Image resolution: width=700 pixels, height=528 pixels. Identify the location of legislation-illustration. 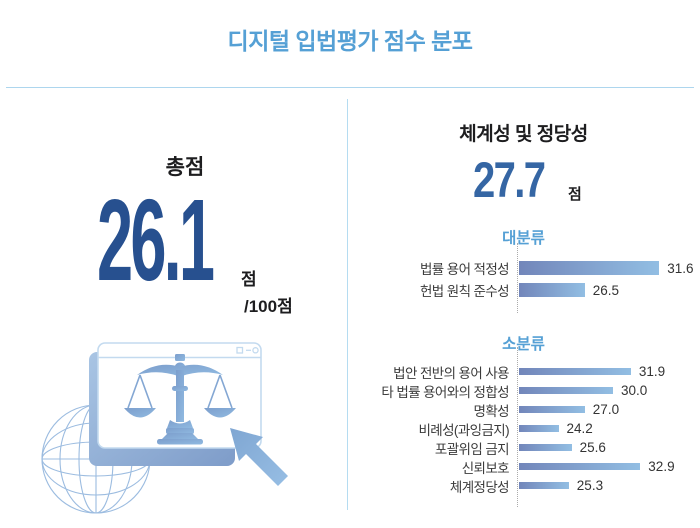
(164, 428).